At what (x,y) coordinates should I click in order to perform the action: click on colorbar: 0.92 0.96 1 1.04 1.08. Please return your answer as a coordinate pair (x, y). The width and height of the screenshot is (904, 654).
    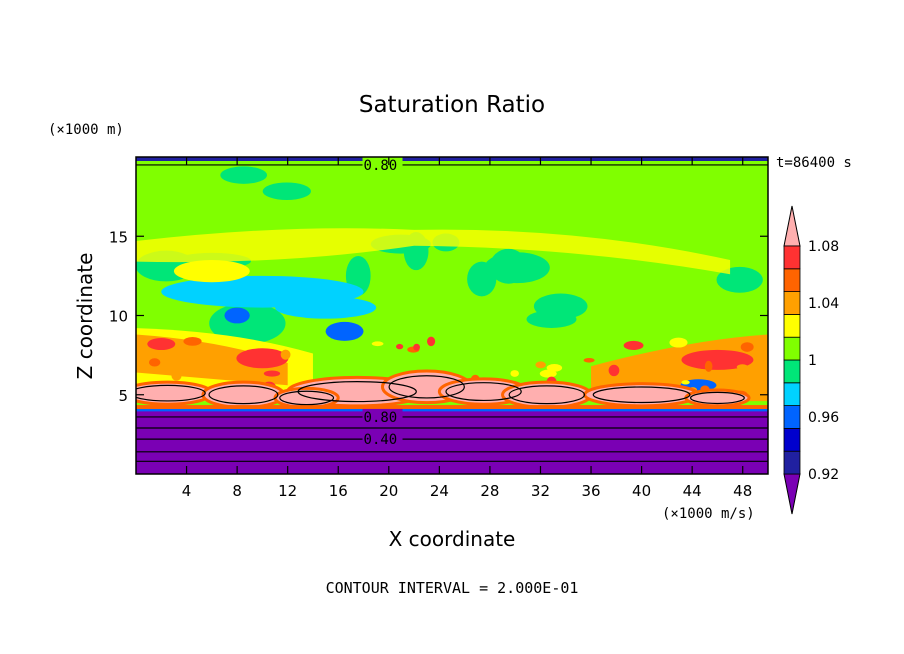
    Looking at the image, I should click on (811, 360).